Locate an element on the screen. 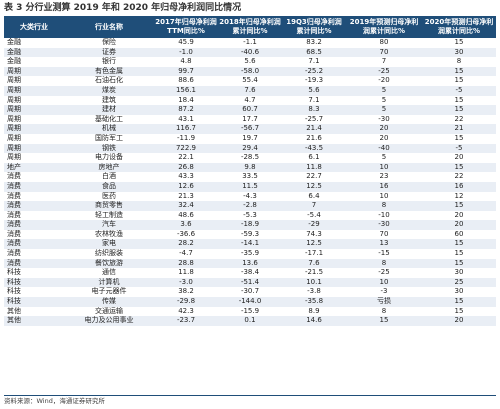  cell-2020f: 16 is located at coordinates (459, 186).